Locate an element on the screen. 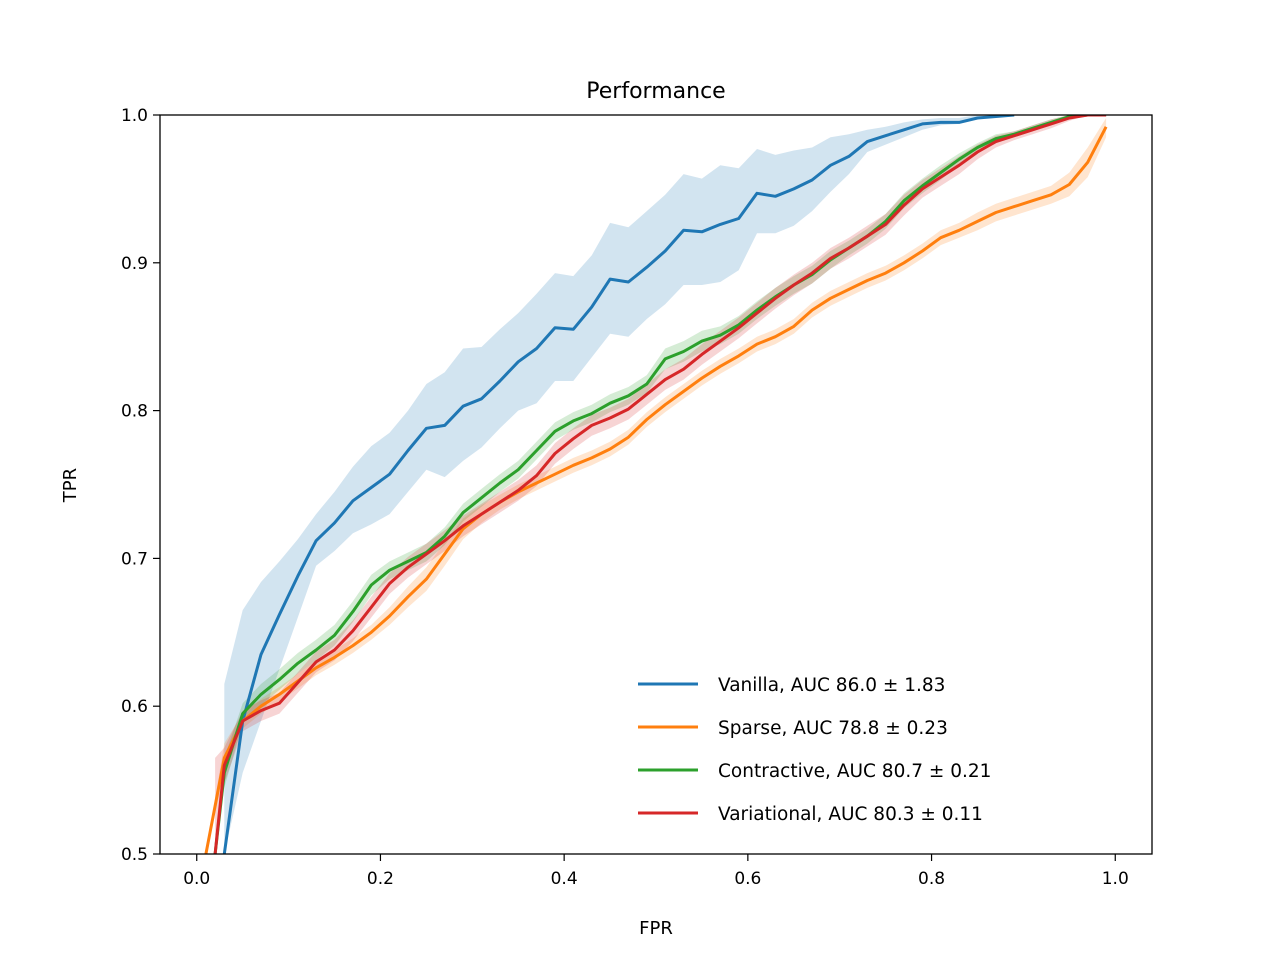 Image resolution: width=1280 pixels, height=960 pixels. y-tick-label: 0.6 is located at coordinates (134, 707).